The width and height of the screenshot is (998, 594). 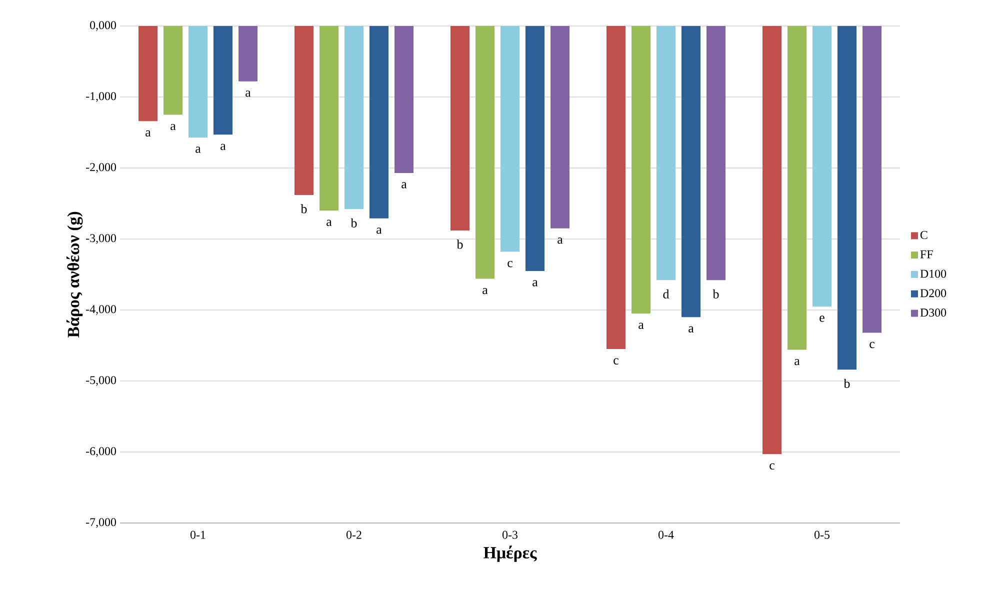 I want to click on y-tick-label: -1,000, so click(x=101, y=97).